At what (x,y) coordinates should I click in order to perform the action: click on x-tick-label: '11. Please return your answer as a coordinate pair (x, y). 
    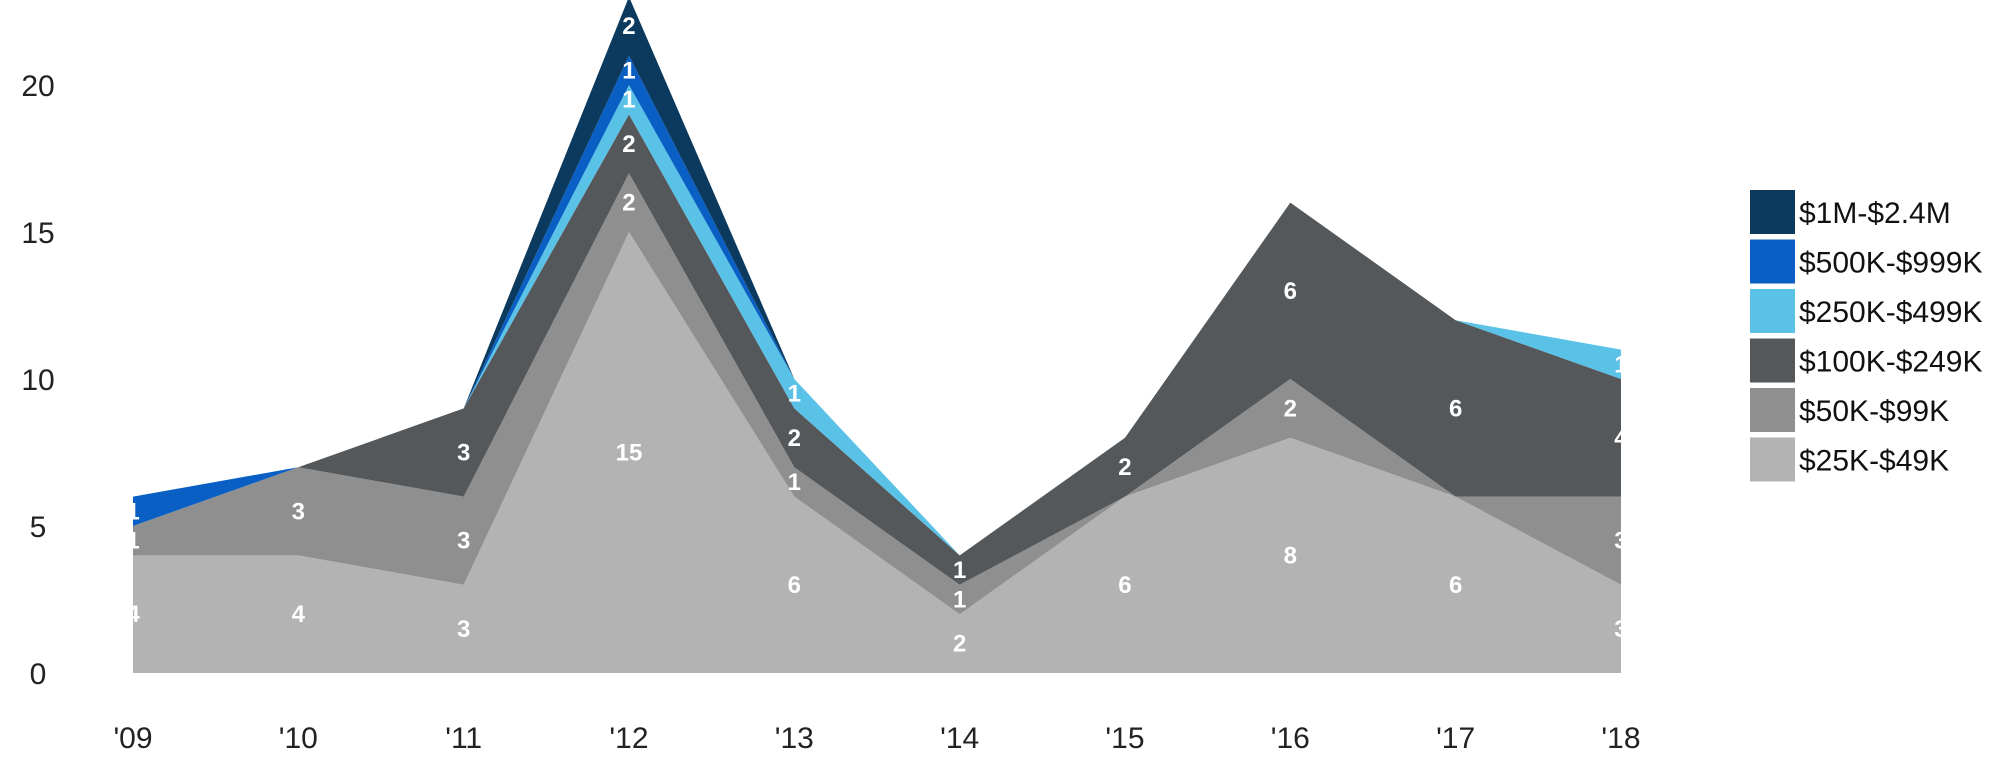
    Looking at the image, I should click on (463, 738).